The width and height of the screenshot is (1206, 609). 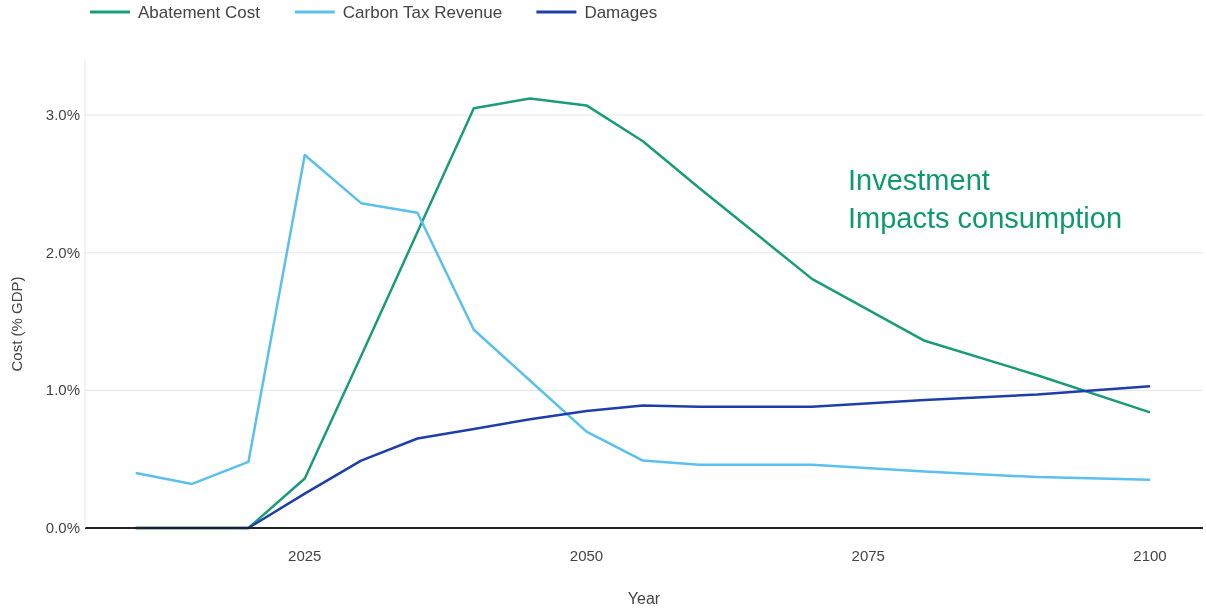 What do you see at coordinates (62, 527) in the screenshot?
I see `y-tick-label: 0.0%` at bounding box center [62, 527].